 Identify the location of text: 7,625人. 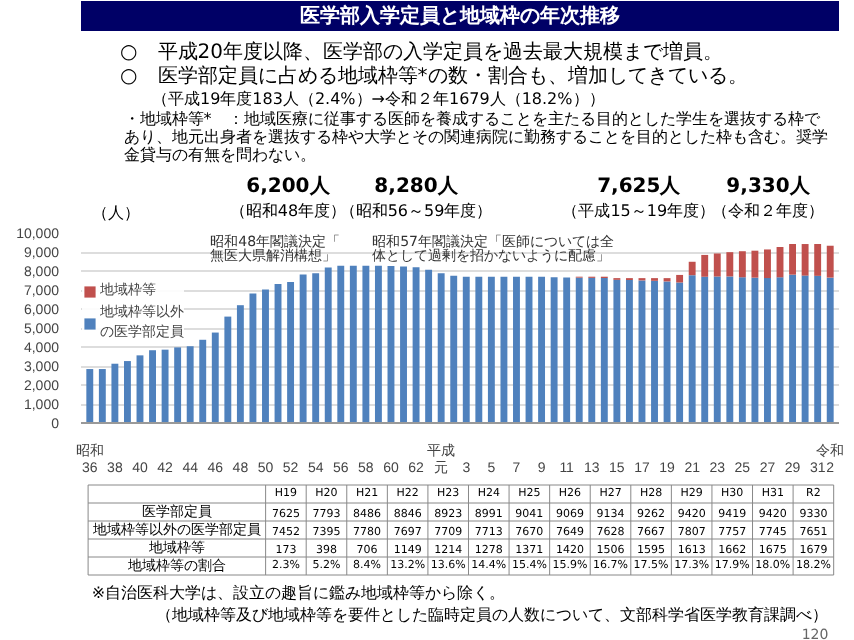
(640, 186).